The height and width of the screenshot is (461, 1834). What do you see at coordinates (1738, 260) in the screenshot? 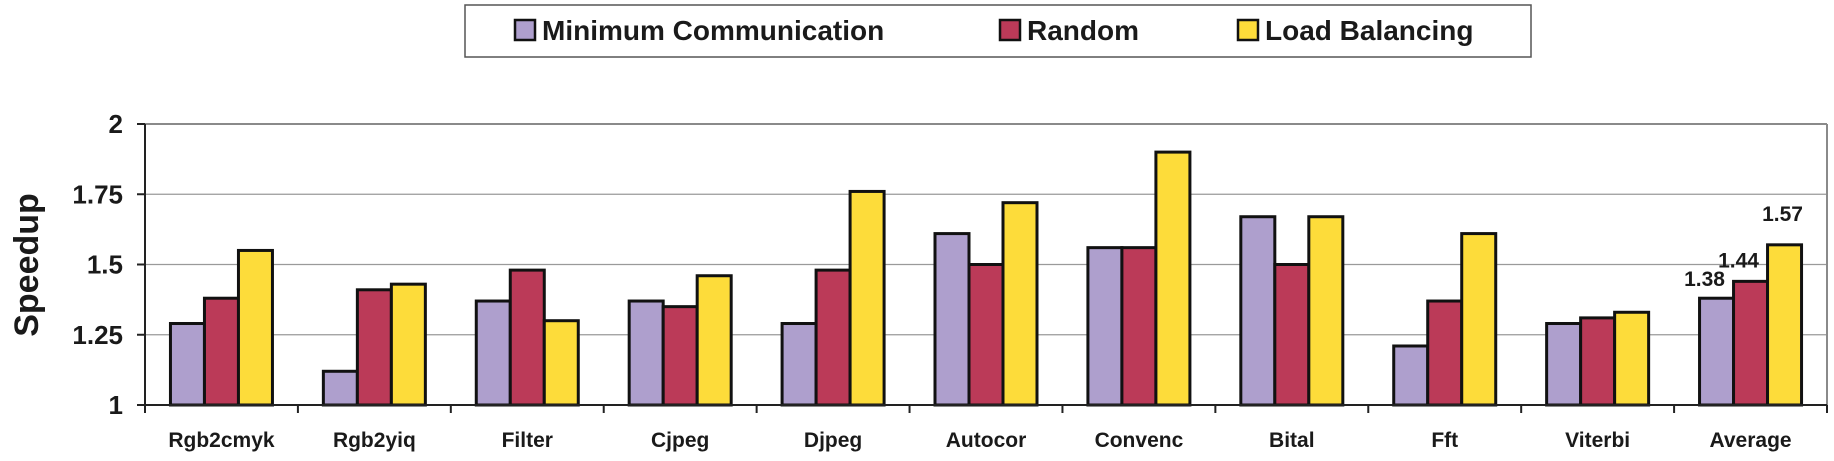
I see `data-label: 1.44` at bounding box center [1738, 260].